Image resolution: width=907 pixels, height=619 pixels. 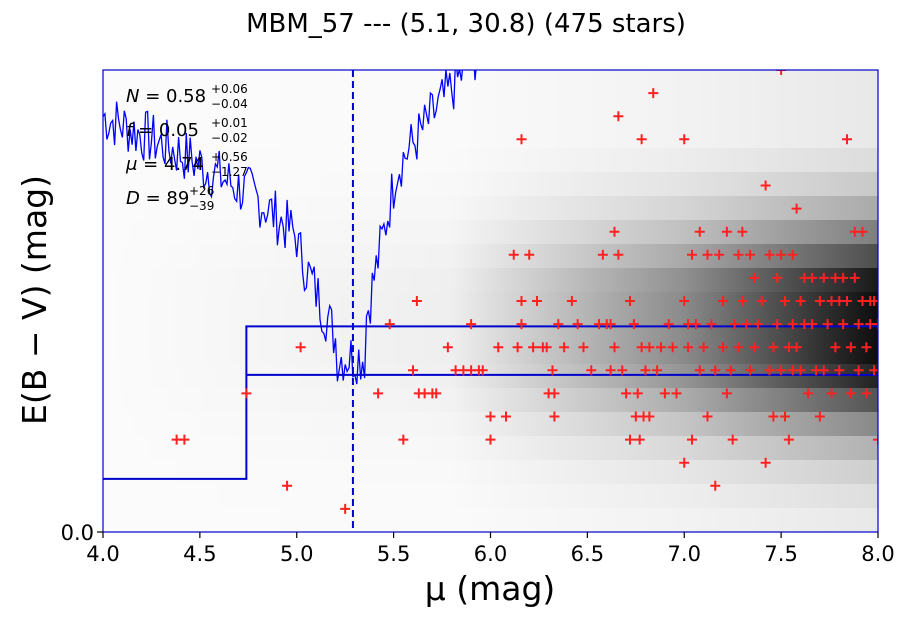 What do you see at coordinates (166, 96) in the screenshot?
I see `fit-annotation-0: N = 0.58` at bounding box center [166, 96].